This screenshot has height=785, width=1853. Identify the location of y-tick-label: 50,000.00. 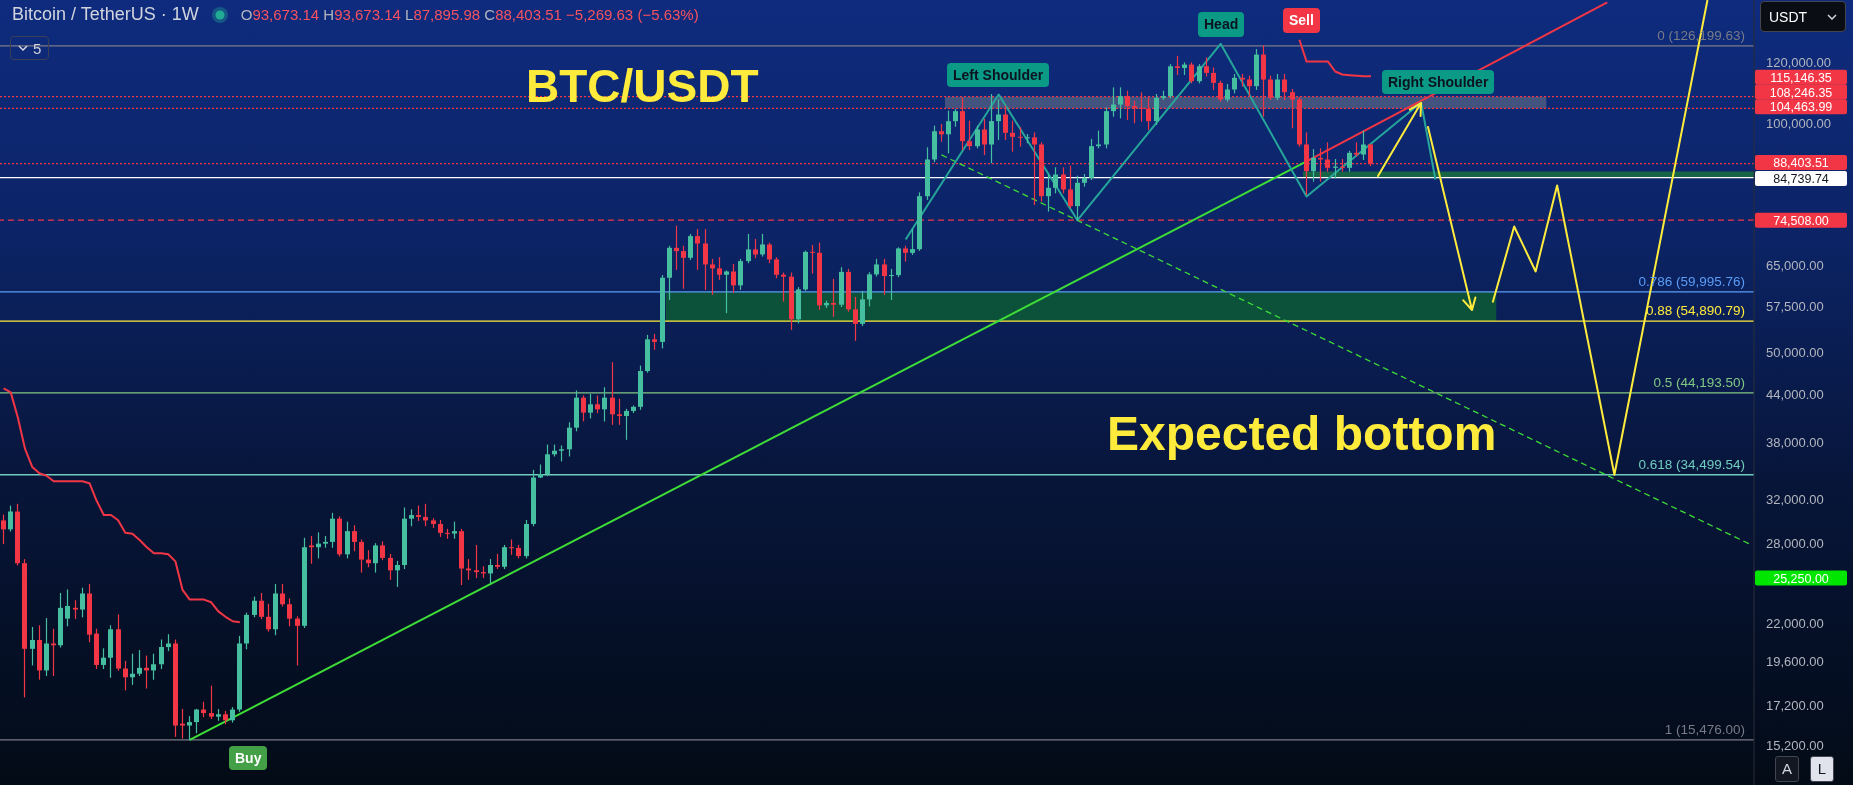
(1795, 352).